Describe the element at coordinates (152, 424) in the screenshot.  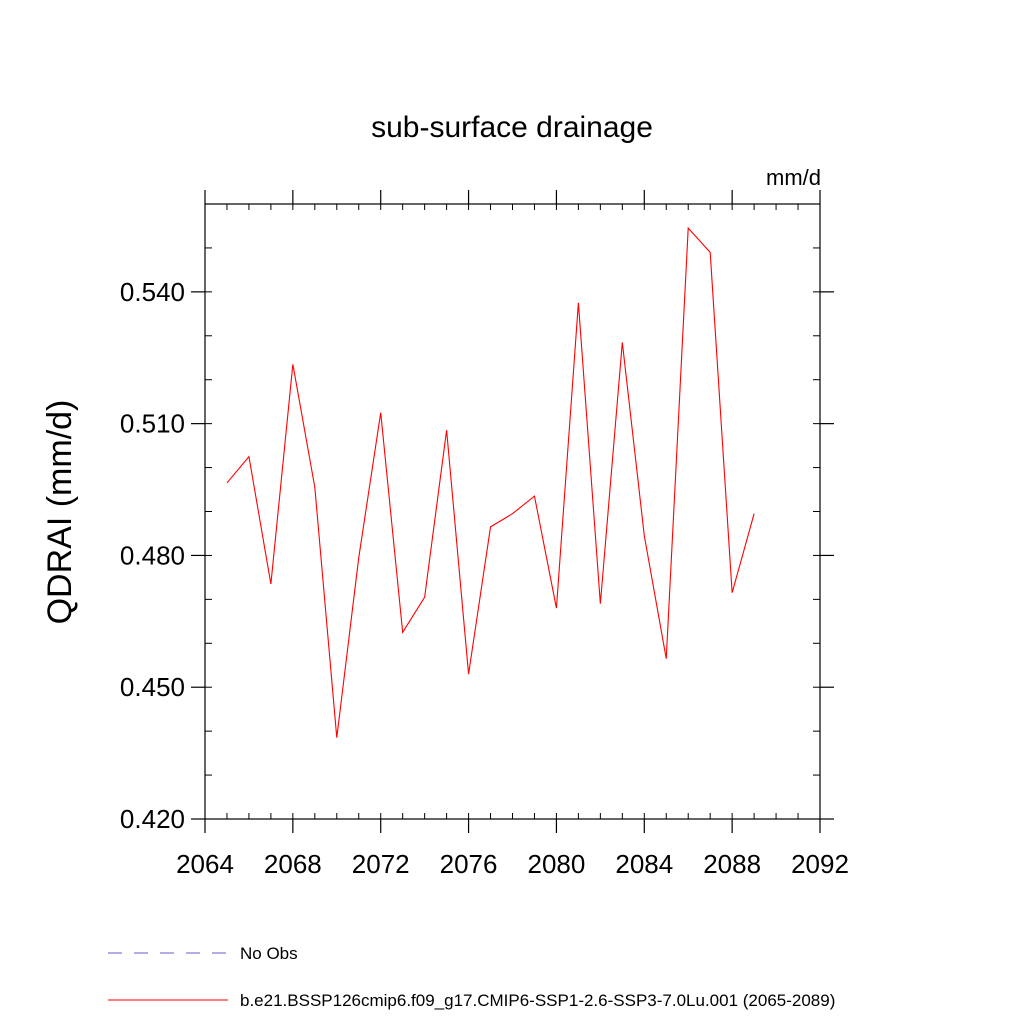
I see `y-tick-label: 0.510` at that location.